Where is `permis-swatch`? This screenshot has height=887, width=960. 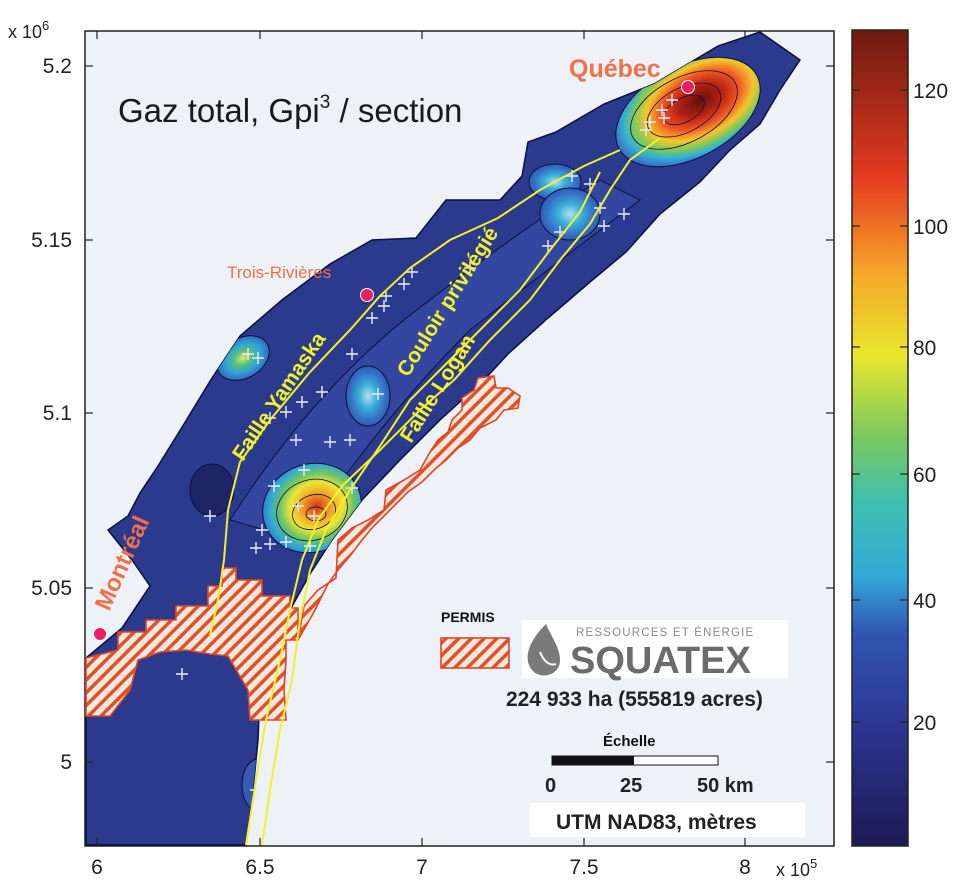 permis-swatch is located at coordinates (475, 653).